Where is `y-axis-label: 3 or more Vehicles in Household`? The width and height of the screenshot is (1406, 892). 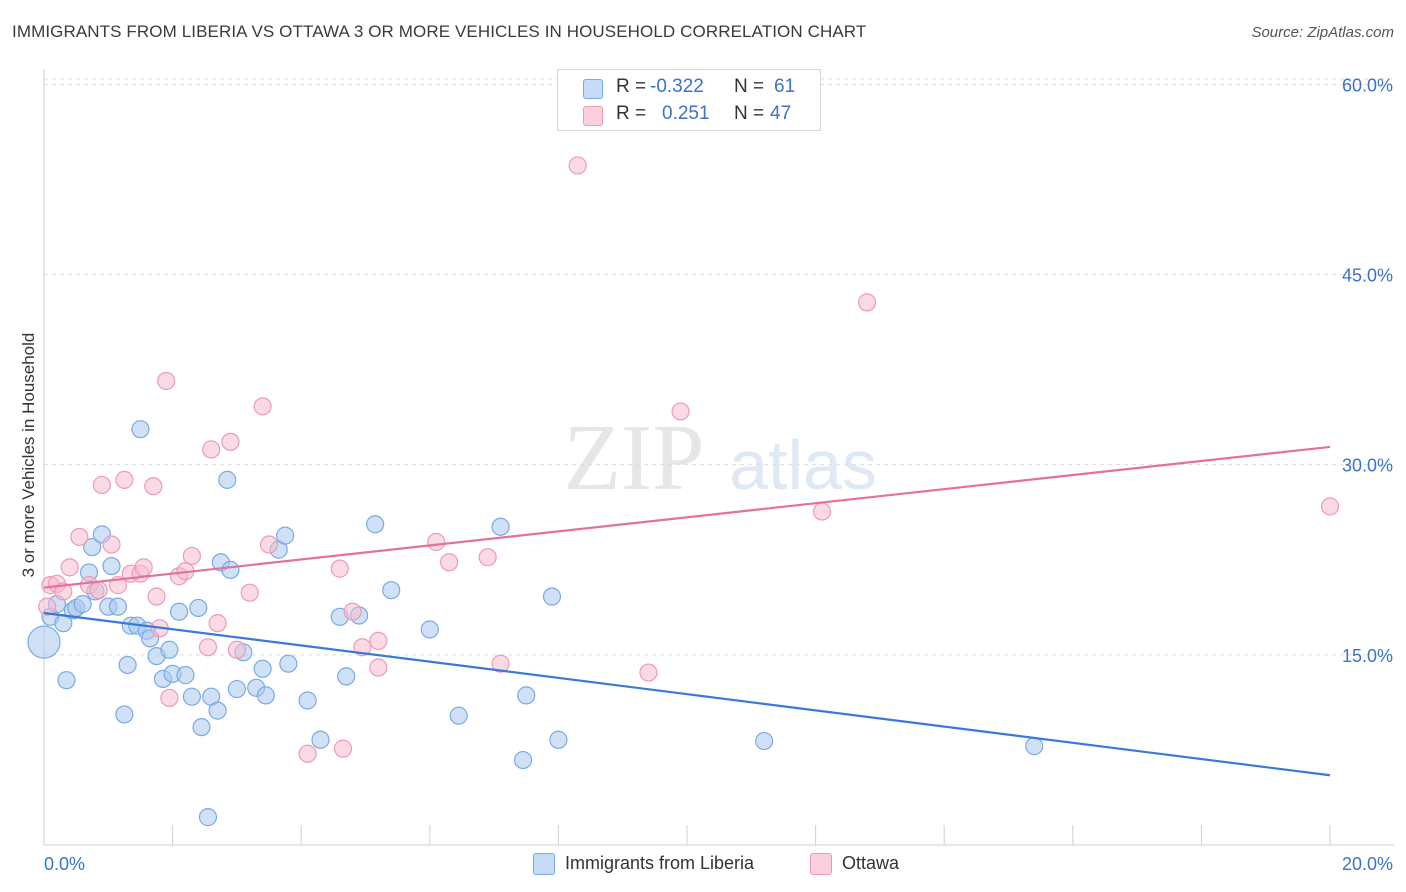 y-axis-label: 3 or more Vehicles in Household is located at coordinates (28, 455).